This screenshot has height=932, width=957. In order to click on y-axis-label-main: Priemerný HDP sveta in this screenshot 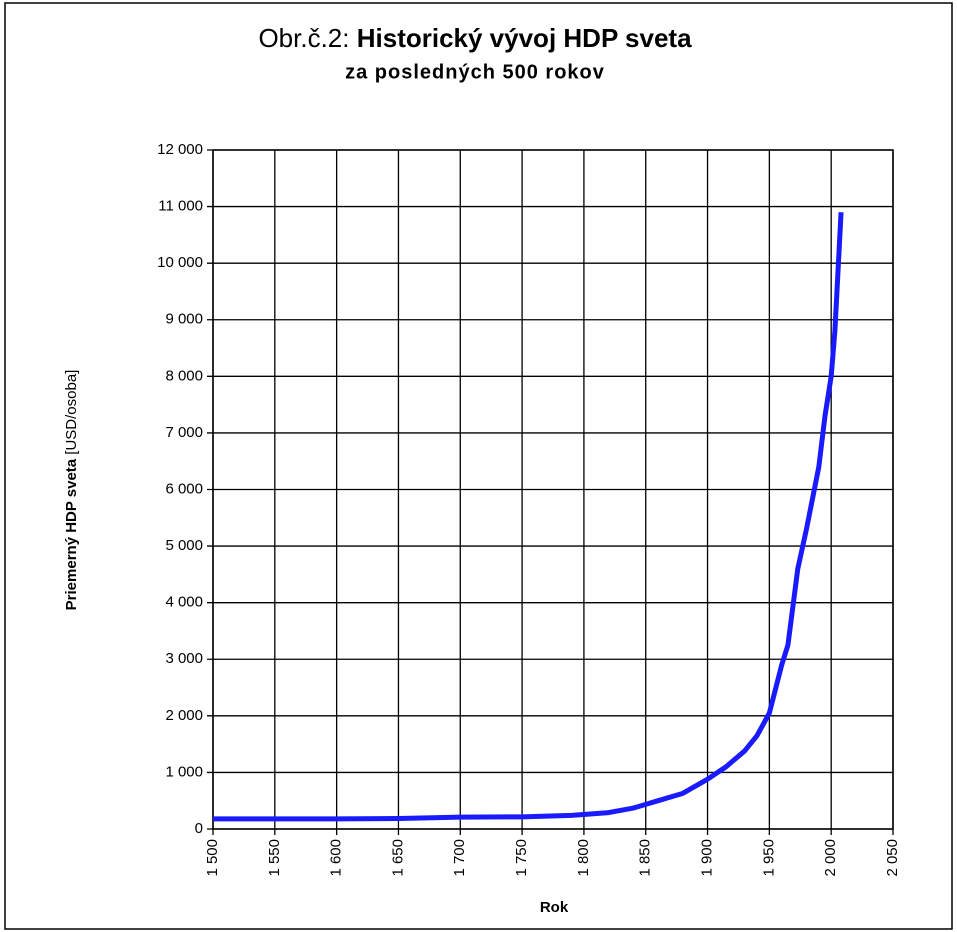, I will do `click(71, 534)`.